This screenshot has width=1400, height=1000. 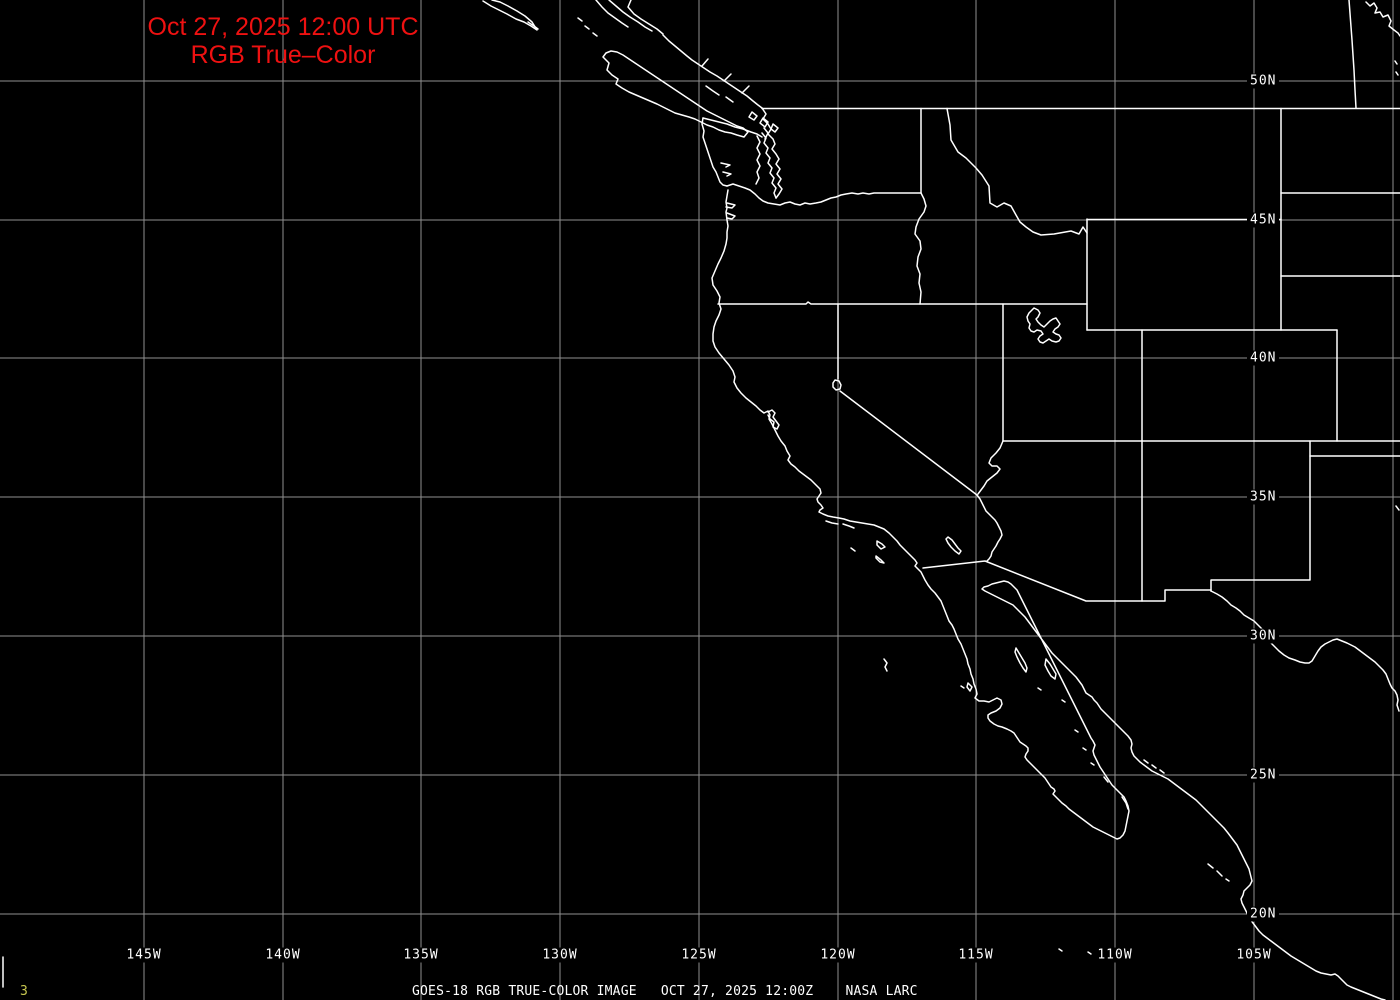 What do you see at coordinates (421, 955) in the screenshot?
I see `longitude-label-135W: 135W` at bounding box center [421, 955].